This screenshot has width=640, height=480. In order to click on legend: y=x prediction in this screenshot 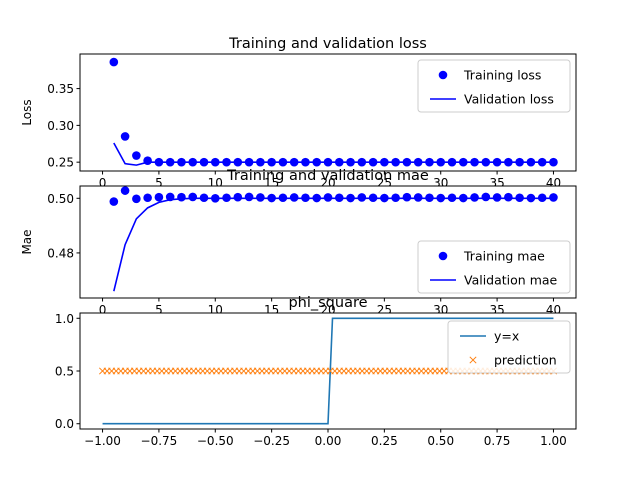, I will do `click(509, 347)`.